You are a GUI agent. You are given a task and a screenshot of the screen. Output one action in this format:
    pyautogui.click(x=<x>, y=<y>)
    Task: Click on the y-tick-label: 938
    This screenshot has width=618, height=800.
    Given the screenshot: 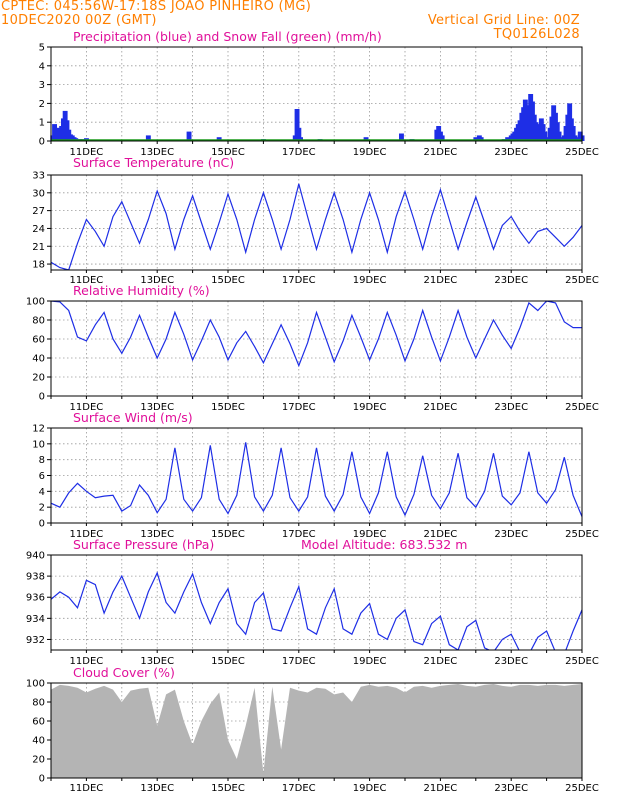 What is the action you would take?
    pyautogui.click(x=35, y=577)
    